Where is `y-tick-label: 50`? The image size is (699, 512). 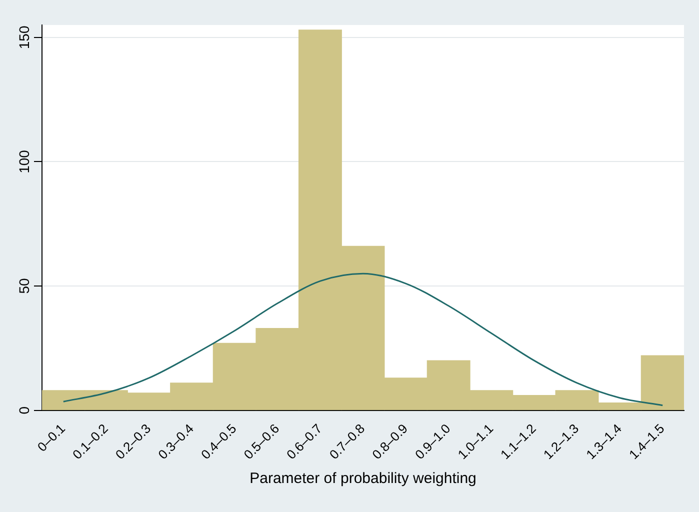 y-tick-label: 50 is located at coordinates (24, 286).